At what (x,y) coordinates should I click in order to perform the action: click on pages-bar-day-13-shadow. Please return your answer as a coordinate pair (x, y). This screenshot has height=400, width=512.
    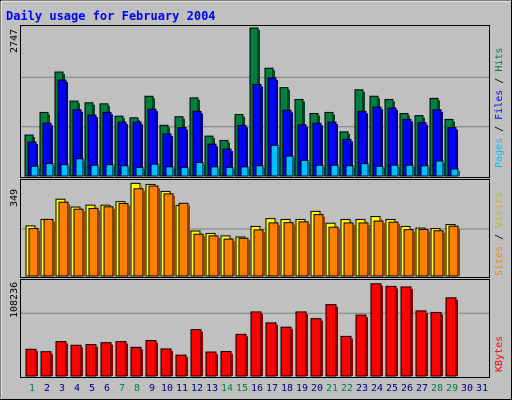
    Looking at the image, I should click on (219, 172).